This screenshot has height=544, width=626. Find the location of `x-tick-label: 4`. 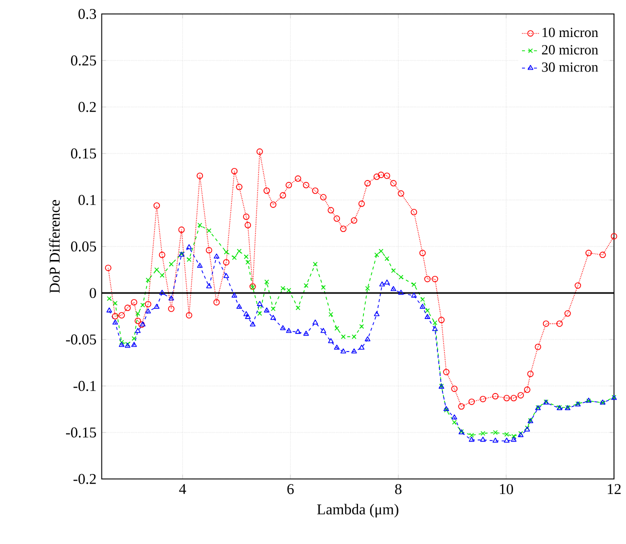

x-tick-label: 4 is located at coordinates (182, 489).